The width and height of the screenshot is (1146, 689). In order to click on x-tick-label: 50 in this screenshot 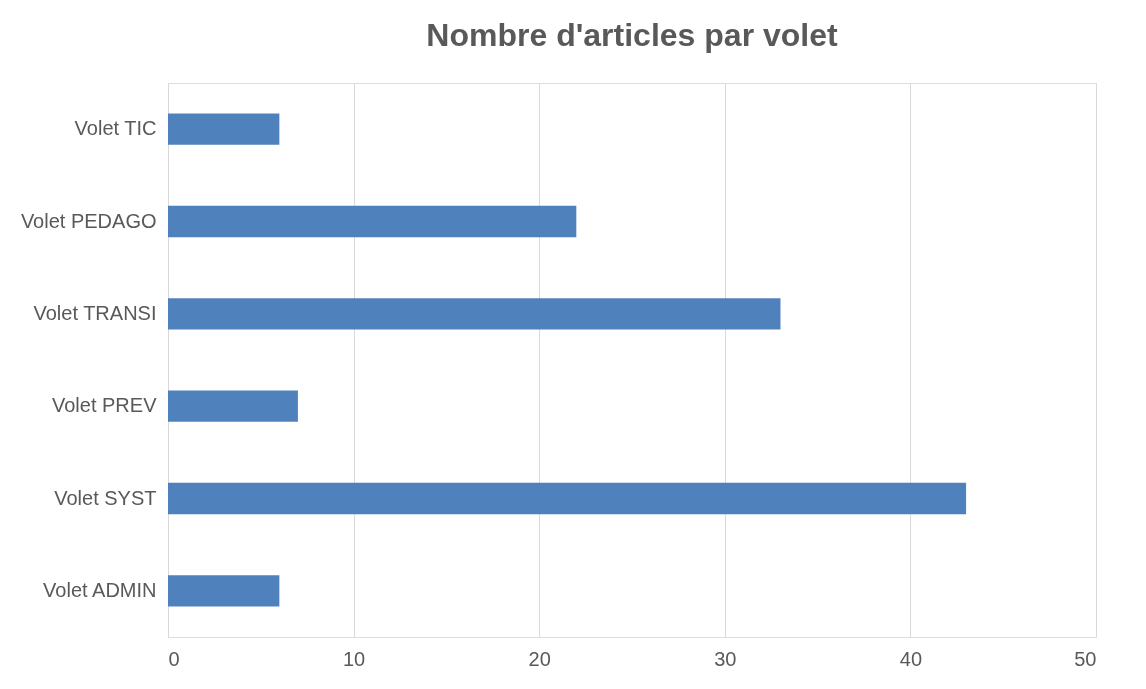, I will do `click(1085, 658)`.